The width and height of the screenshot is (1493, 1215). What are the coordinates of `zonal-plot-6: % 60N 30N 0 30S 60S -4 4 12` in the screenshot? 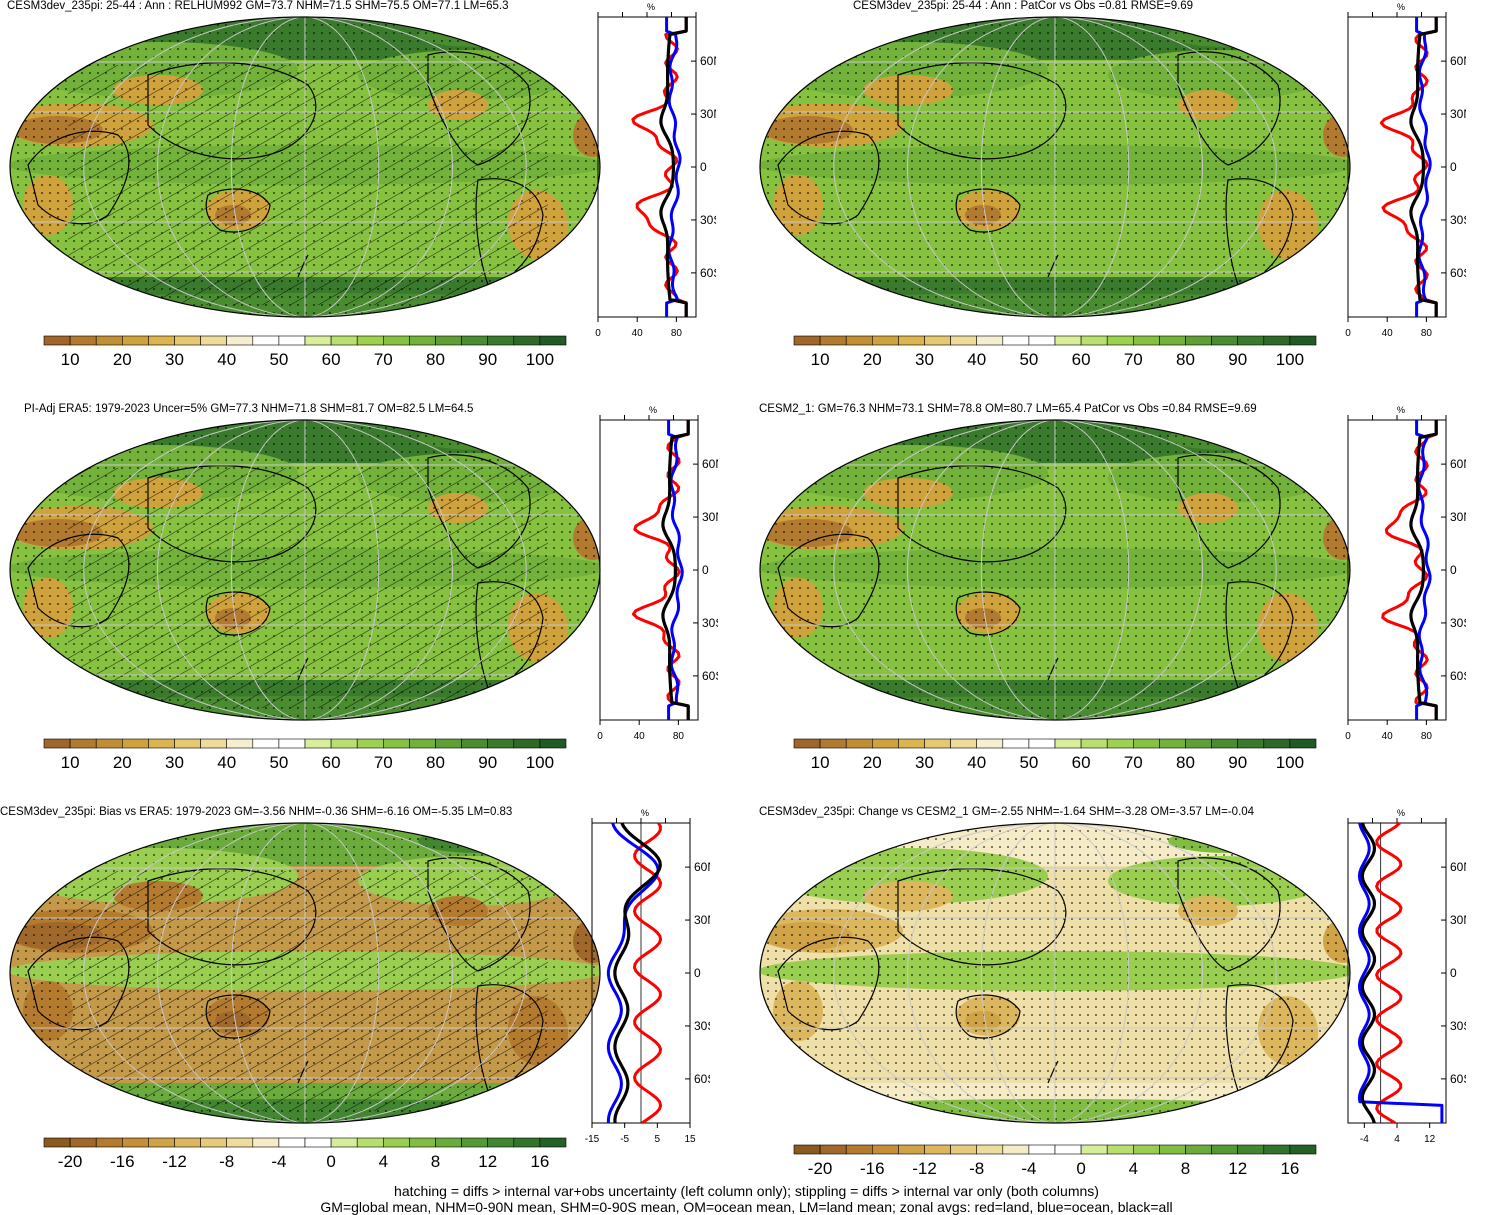 It's located at (1406, 976).